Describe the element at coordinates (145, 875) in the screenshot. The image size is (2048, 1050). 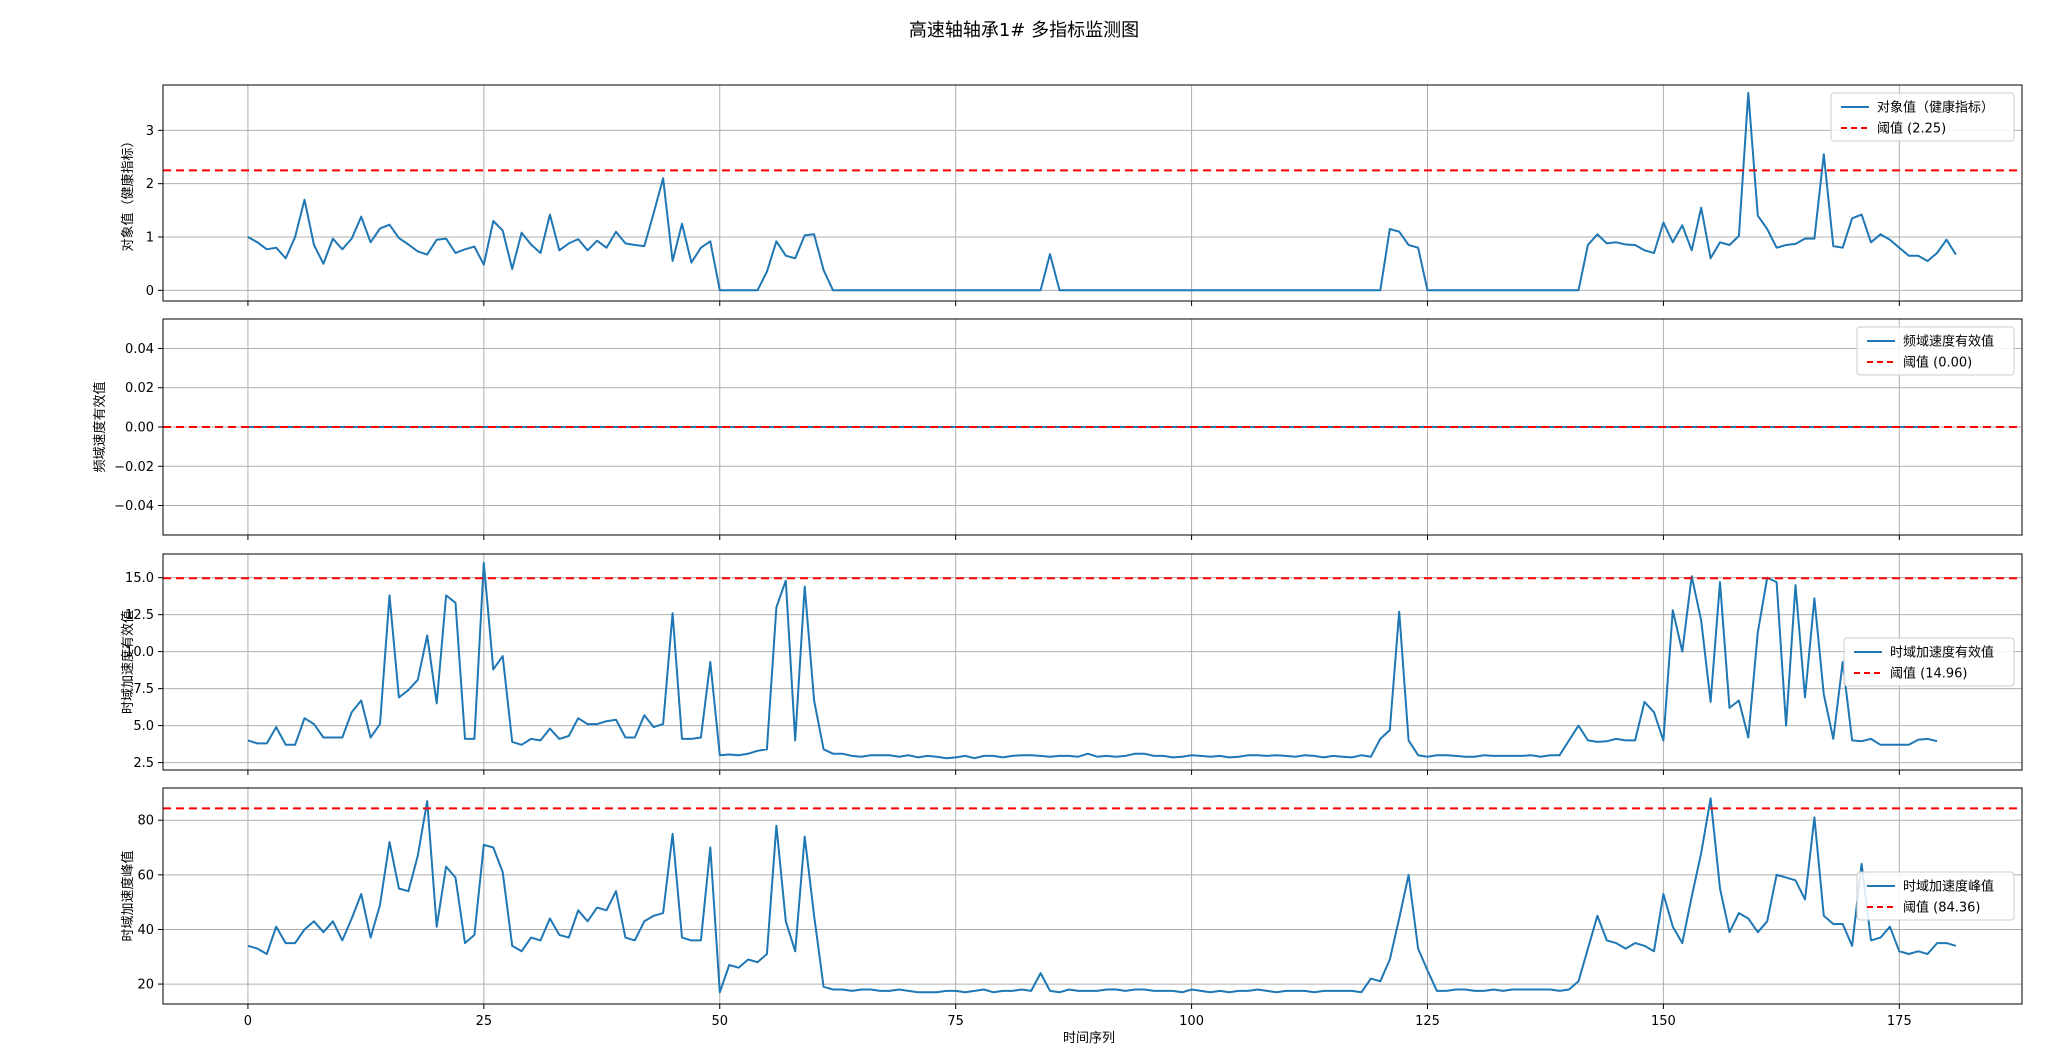
I see `y-tick-label: 60` at that location.